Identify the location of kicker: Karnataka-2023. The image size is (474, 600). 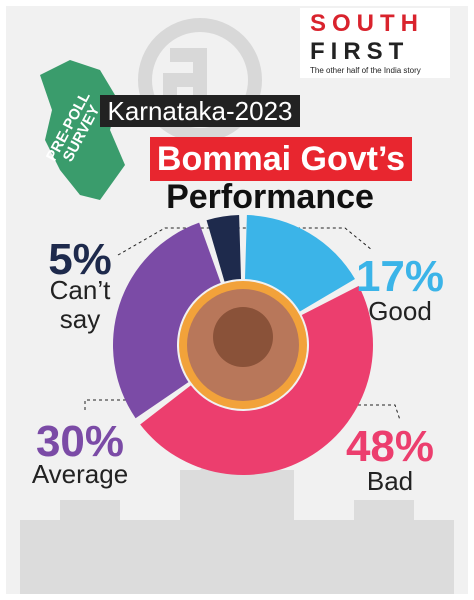
(200, 111).